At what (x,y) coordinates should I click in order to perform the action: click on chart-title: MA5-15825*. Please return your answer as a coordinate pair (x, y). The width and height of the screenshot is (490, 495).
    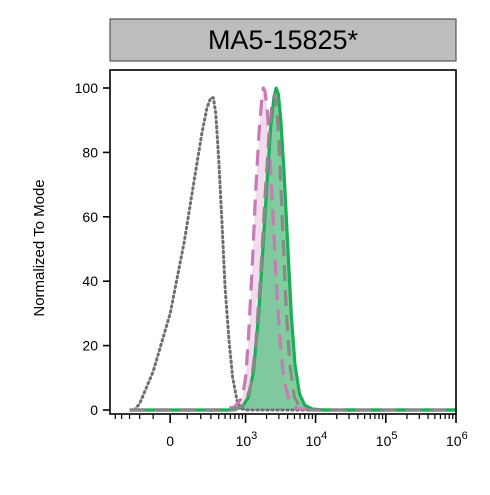
    Looking at the image, I should click on (283, 40).